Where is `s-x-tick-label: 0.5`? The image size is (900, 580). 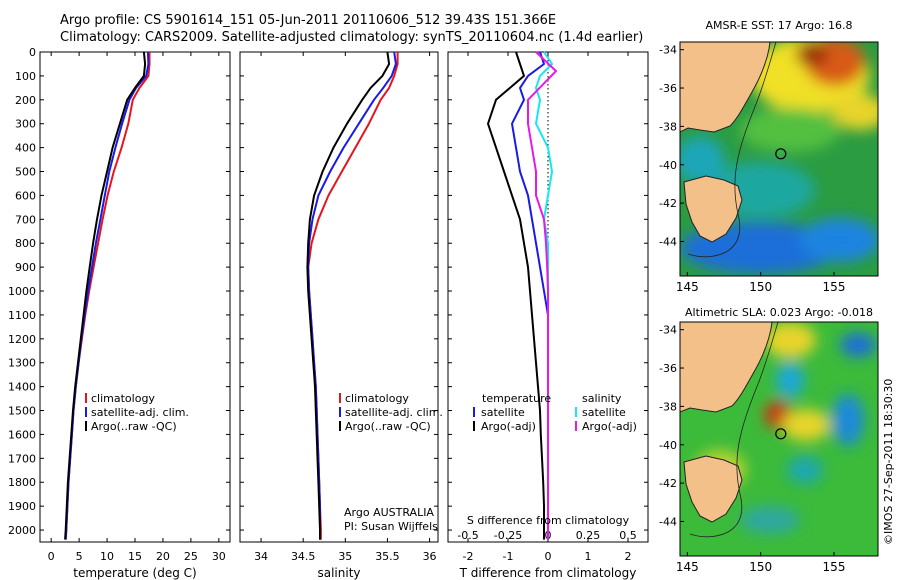 s-x-tick-label: 0.5 is located at coordinates (628, 535).